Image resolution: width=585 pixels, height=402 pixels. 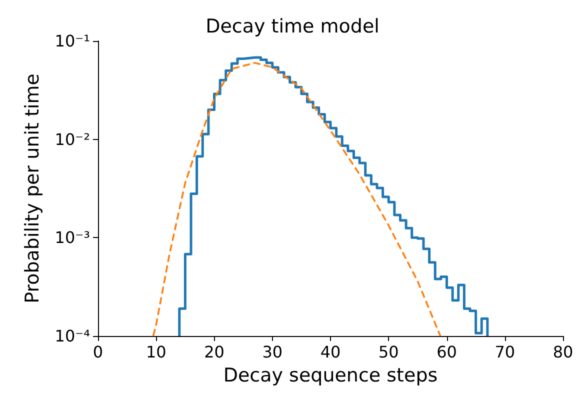 What do you see at coordinates (72, 139) in the screenshot?
I see `y-tick-label: 10⁻²` at bounding box center [72, 139].